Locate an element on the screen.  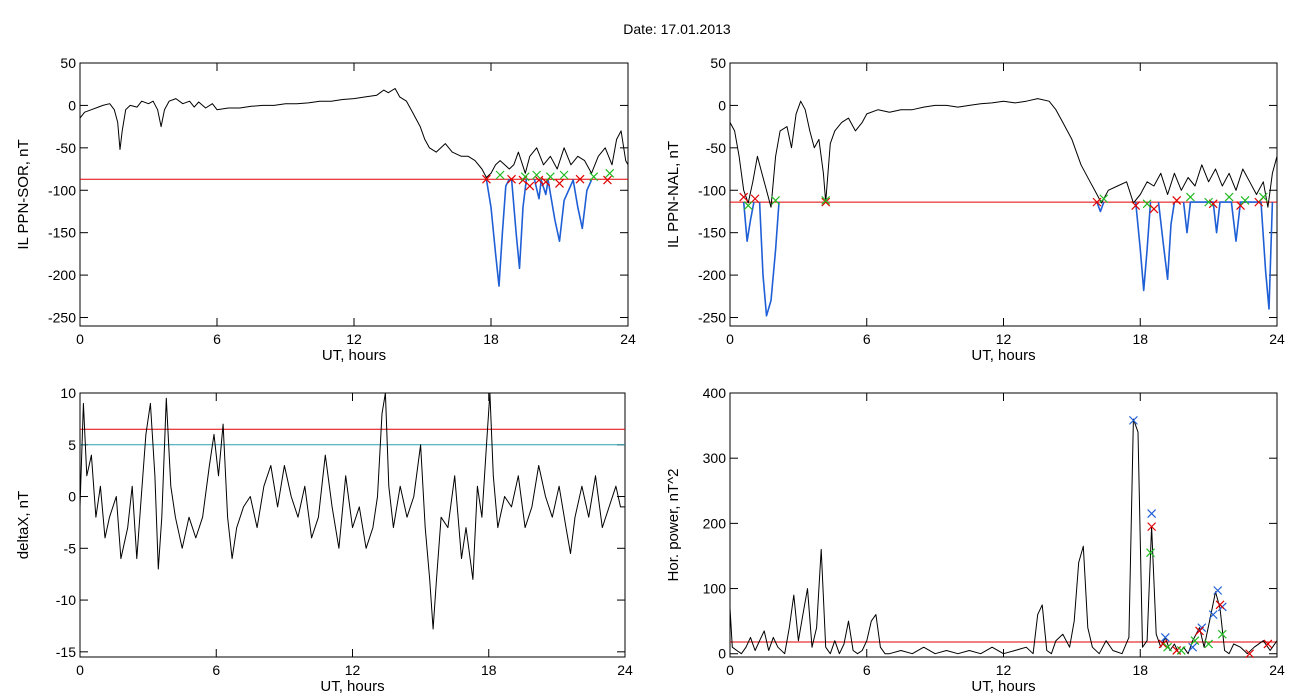
y-axis-label: IL PPN-NAL, nT is located at coordinates (673, 194).